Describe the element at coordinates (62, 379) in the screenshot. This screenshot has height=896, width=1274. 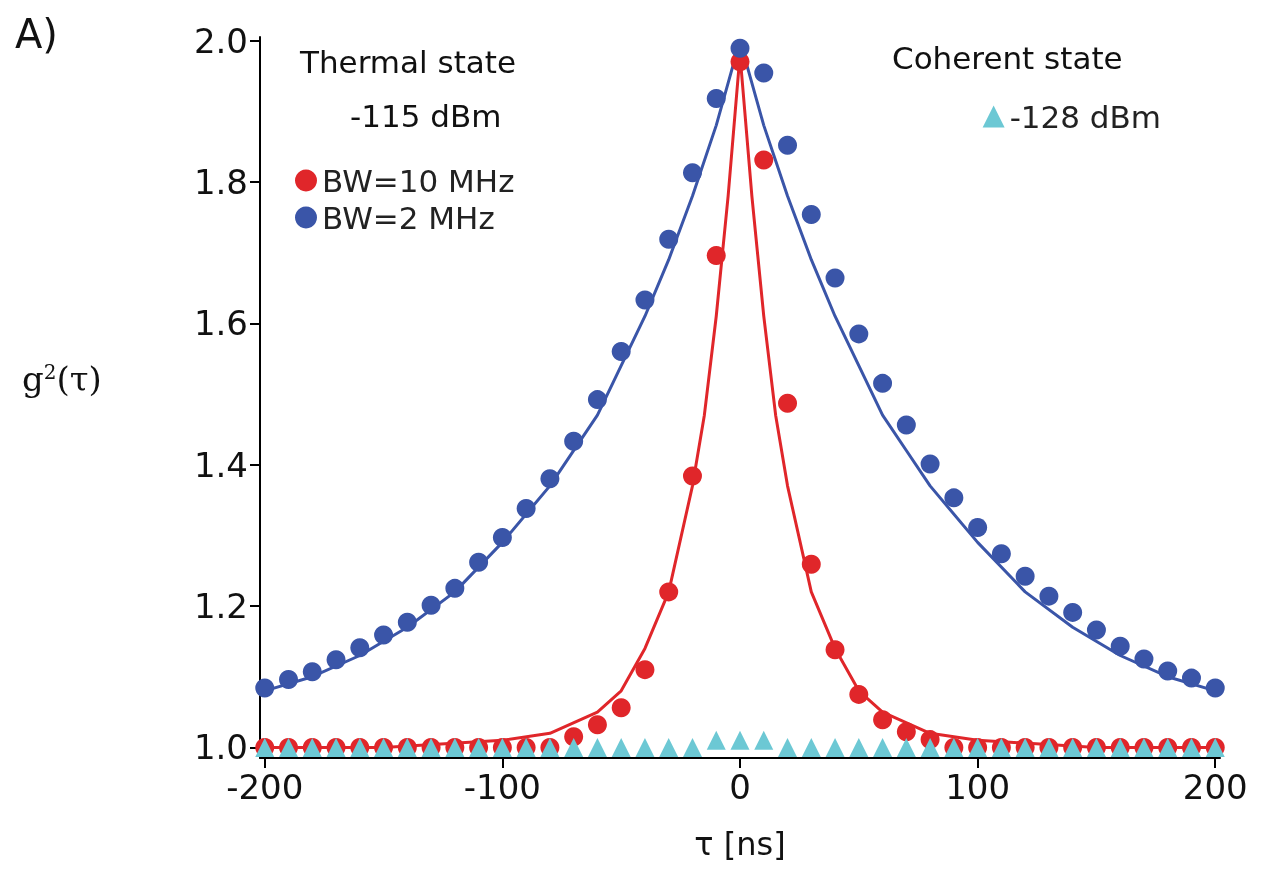
I see `y-axis-title: g$^{2}$(τ)` at that location.